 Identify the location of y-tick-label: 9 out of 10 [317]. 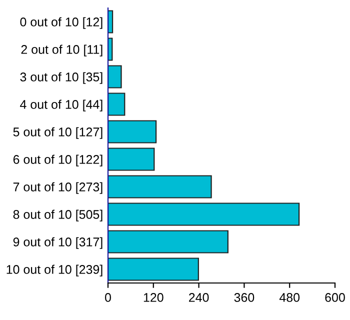
(57, 243).